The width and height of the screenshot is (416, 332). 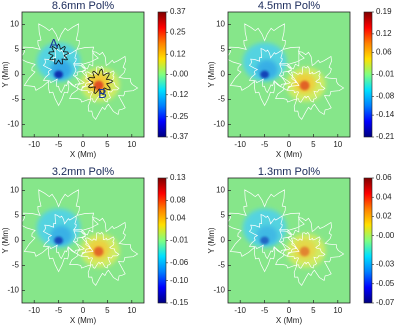 What do you see at coordinates (178, 177) in the screenshot?
I see `colorbar-tick-label: 0.13` at bounding box center [178, 177].